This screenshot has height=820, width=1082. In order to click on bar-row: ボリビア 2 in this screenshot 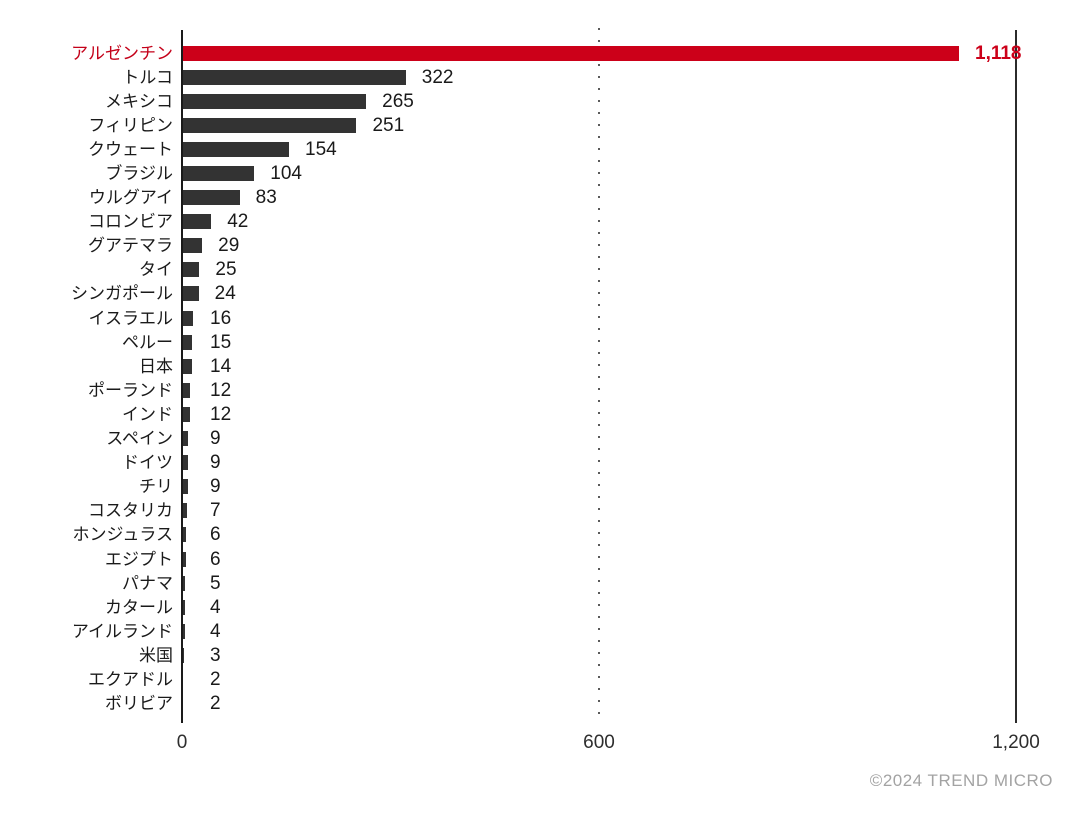, I will do `click(541, 704)`.